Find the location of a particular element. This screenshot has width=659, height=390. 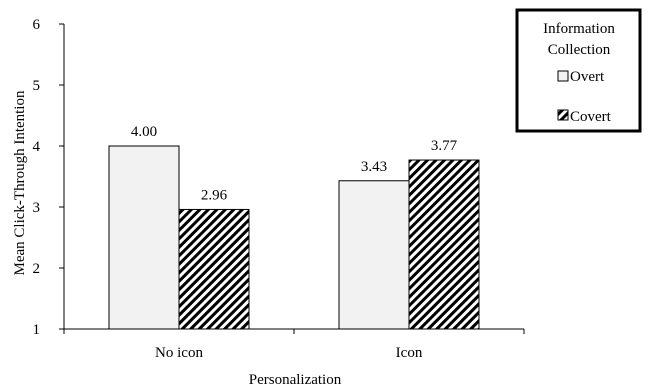

y-axis-title: Mean Click-Through Intention is located at coordinates (20, 182).